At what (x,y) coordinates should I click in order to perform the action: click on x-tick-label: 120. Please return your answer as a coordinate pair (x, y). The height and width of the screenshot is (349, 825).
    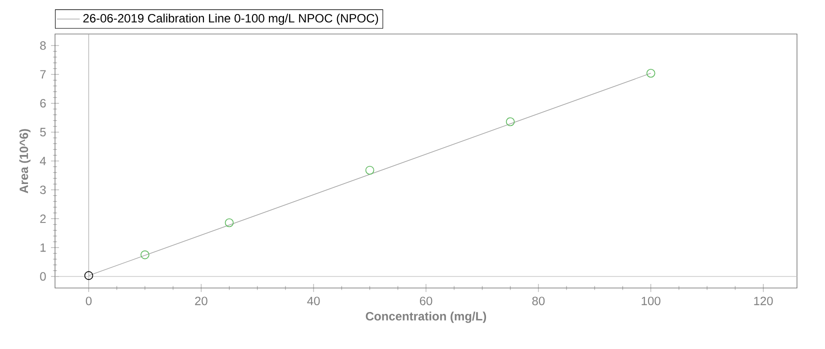
    Looking at the image, I should click on (763, 301).